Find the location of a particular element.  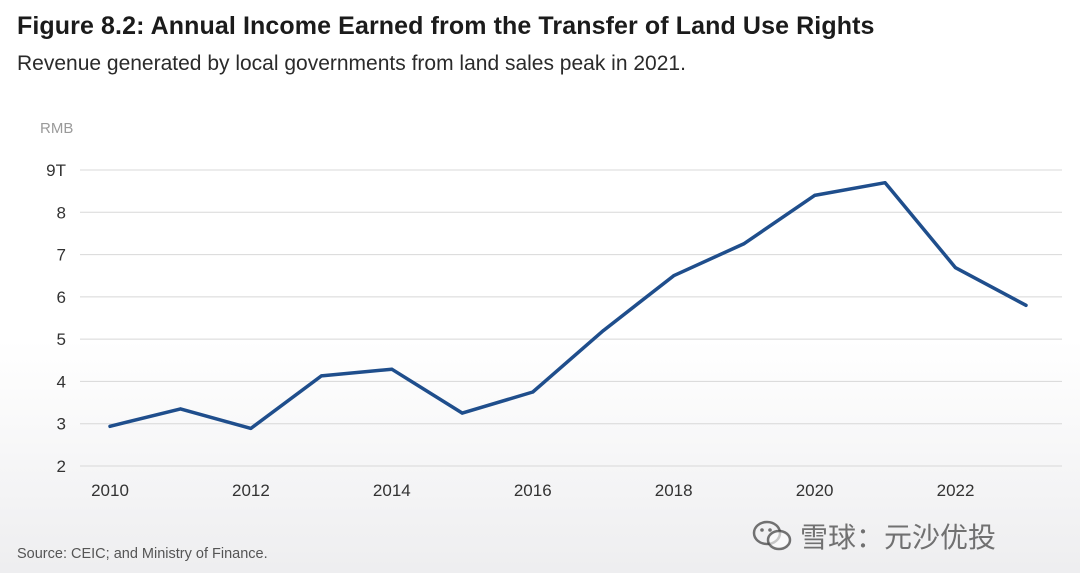

watermark: 雪球：元沙优投 is located at coordinates (874, 536).